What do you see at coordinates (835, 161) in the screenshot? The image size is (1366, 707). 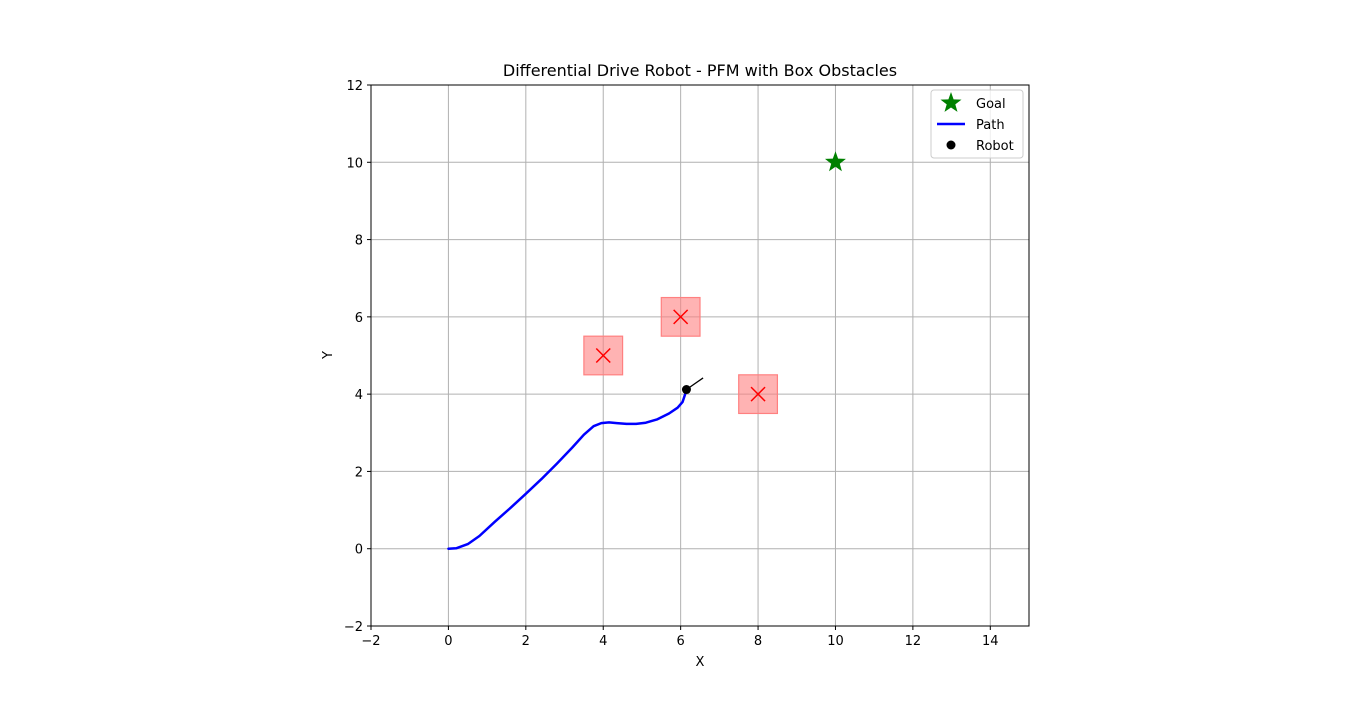 I see `goal-star` at bounding box center [835, 161].